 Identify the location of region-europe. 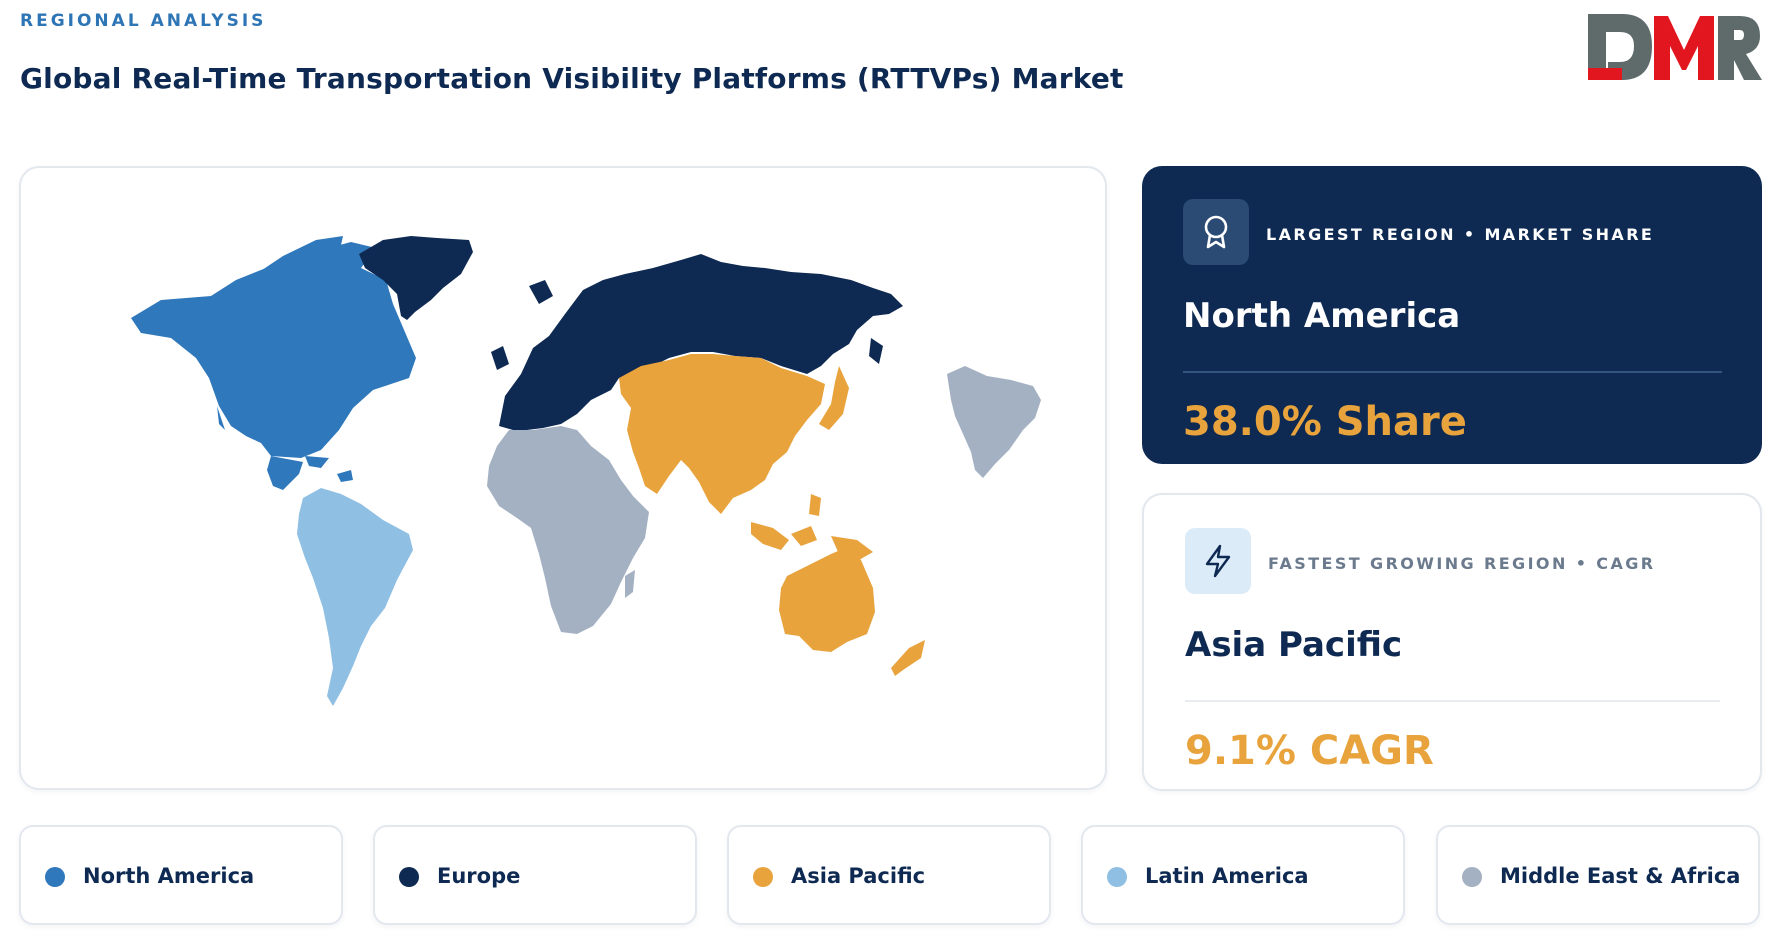
(631, 333).